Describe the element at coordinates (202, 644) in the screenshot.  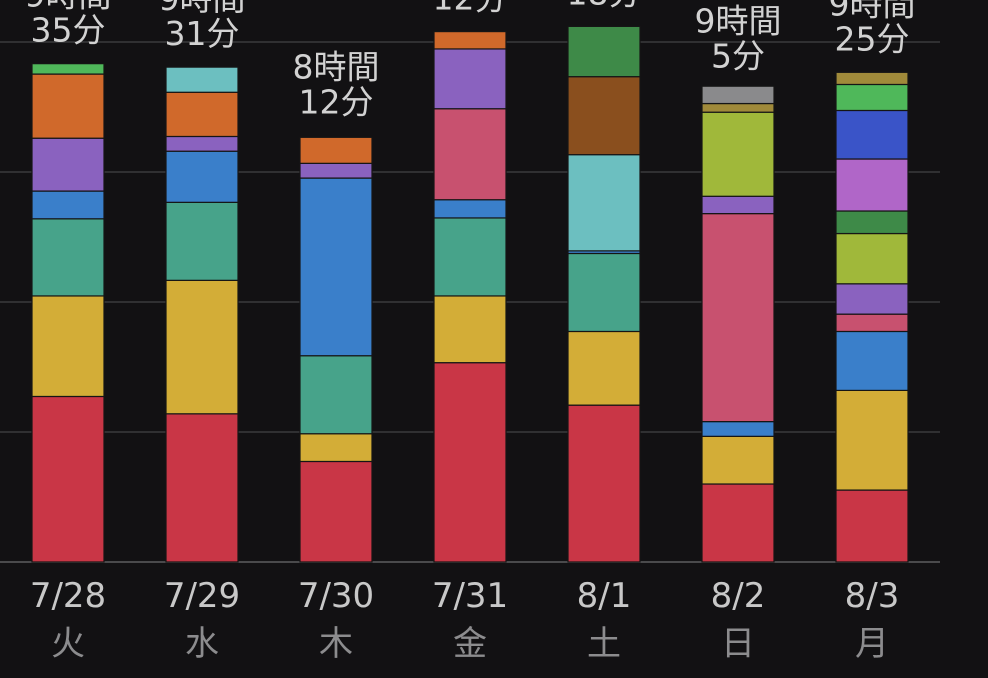
I see `x-tick-weekday: 水` at that location.